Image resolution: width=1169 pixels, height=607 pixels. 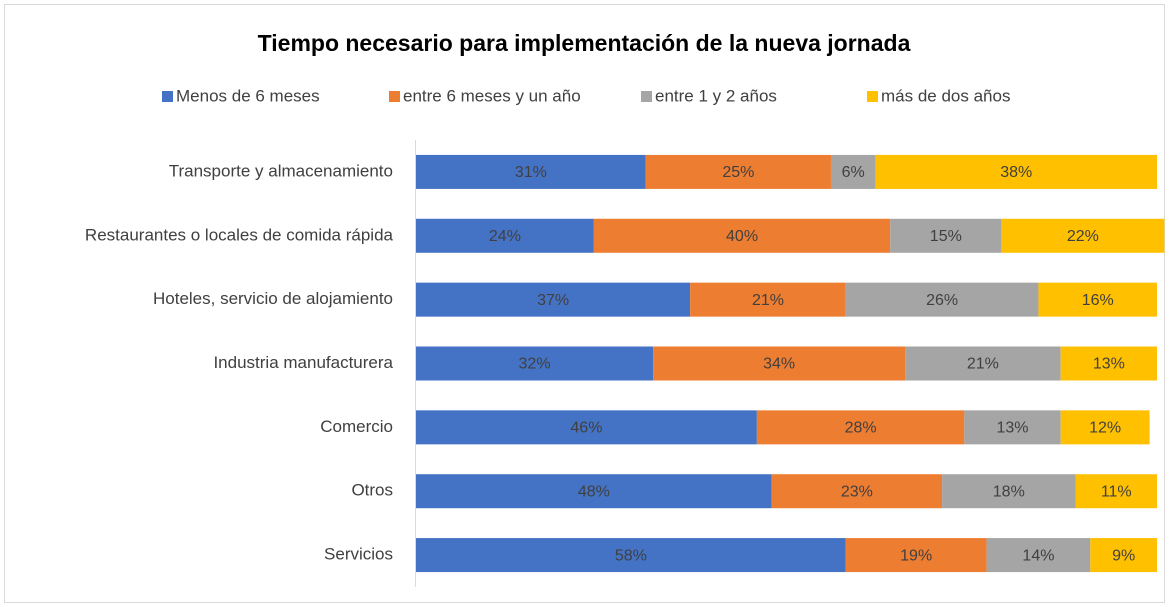 I want to click on data-label: 16%, so click(x=1098, y=300).